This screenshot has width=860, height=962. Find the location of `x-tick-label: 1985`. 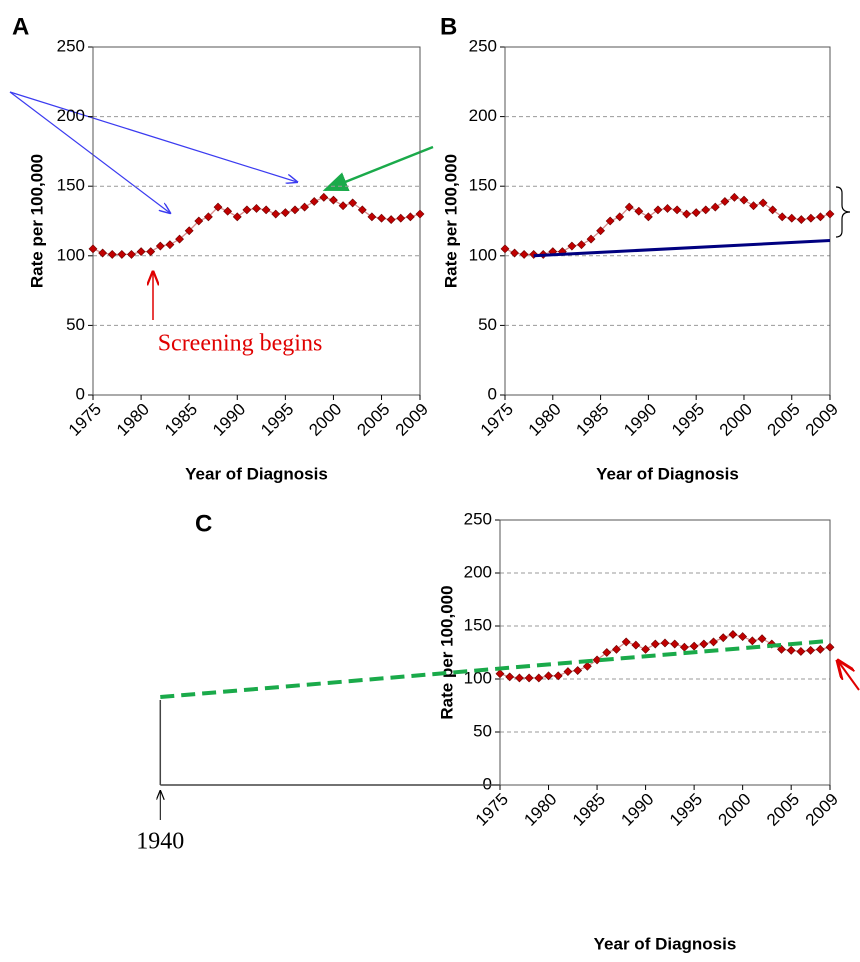

x-tick-label: 1985 is located at coordinates (592, 420).